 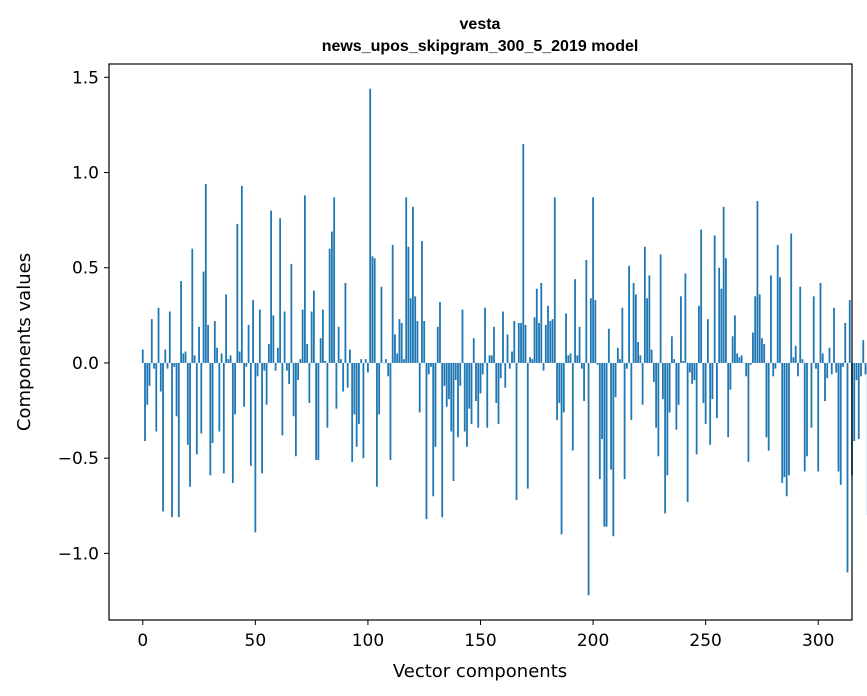 What do you see at coordinates (85, 364) in the screenshot?
I see `y-tick-label: 0.0` at bounding box center [85, 364].